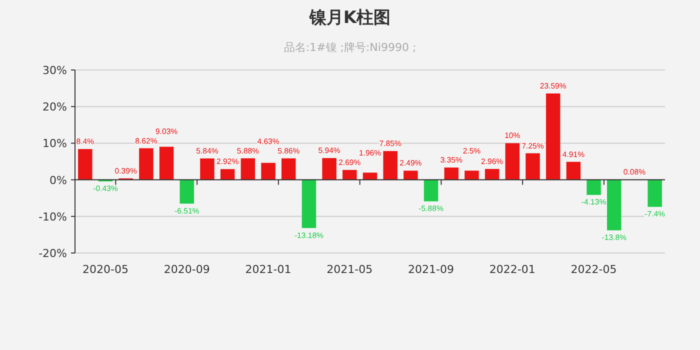  Describe the element at coordinates (187, 269) in the screenshot. I see `x-tick-label: 2020-09` at that location.